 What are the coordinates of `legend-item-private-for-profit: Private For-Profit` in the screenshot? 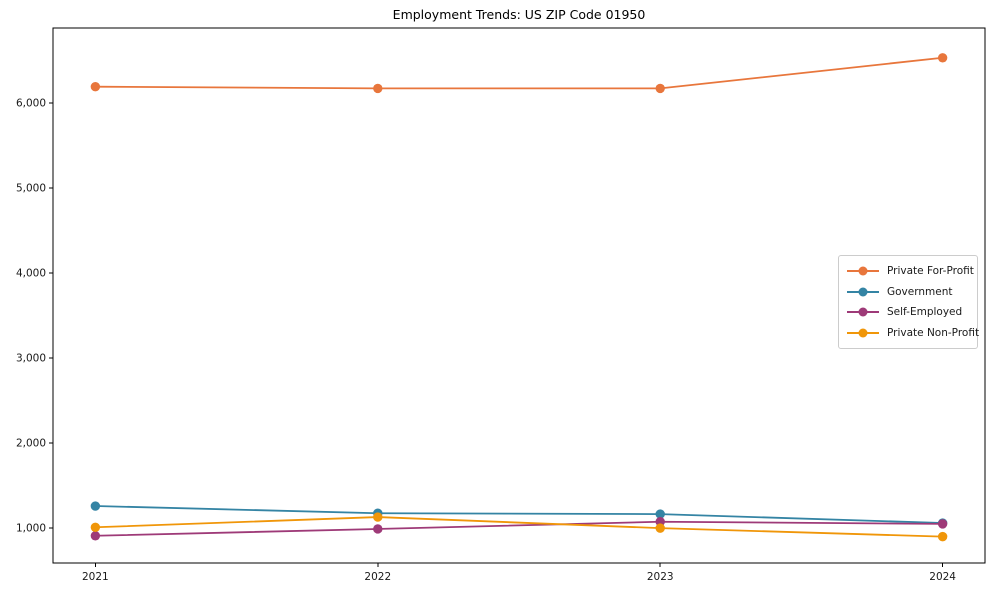 It's located at (910, 271).